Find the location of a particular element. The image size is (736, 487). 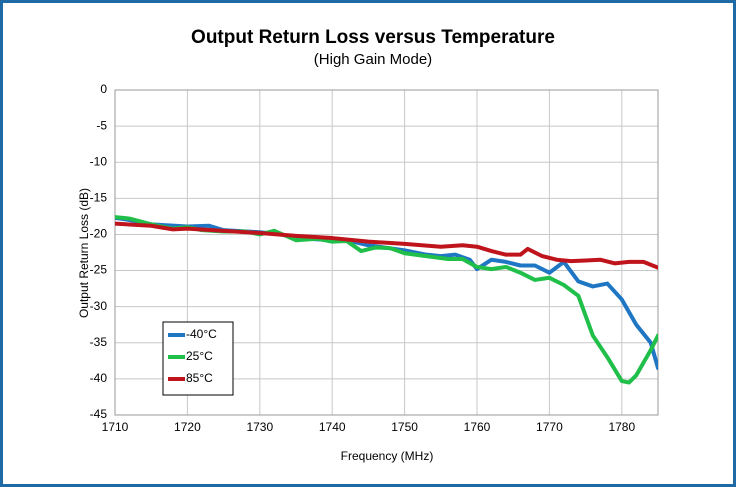

chart-title: Output Return Loss versus Temperature is located at coordinates (373, 37).